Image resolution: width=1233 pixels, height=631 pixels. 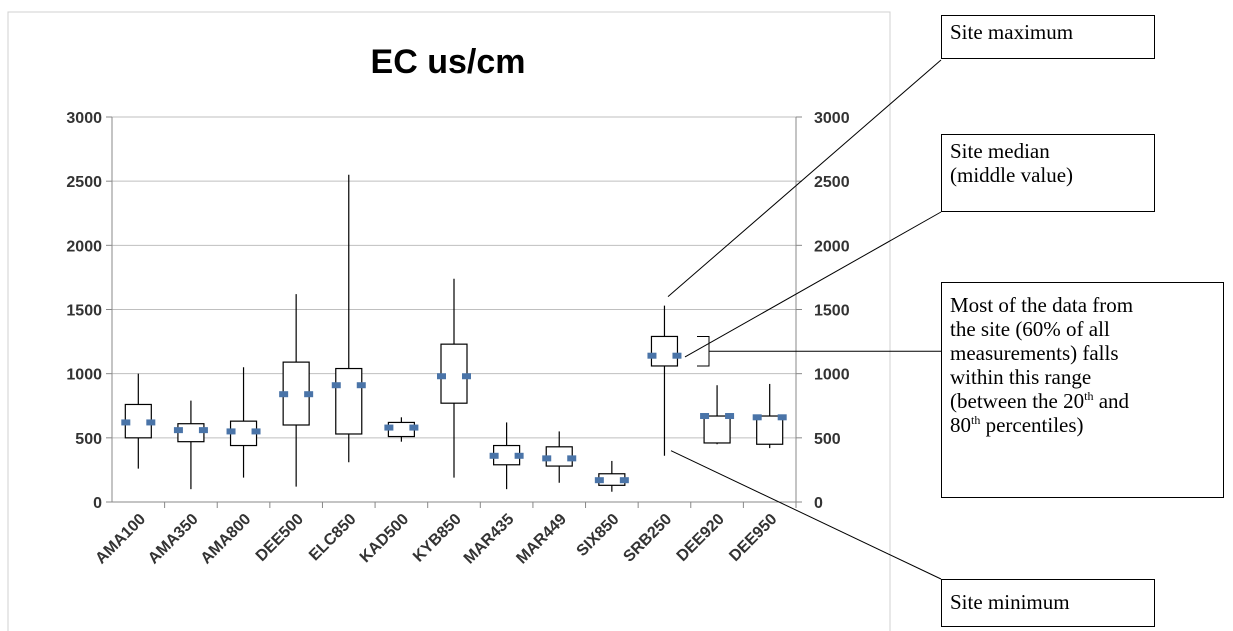 What do you see at coordinates (1030, 329) in the screenshot?
I see `callout-range-line2: the site (60% of all` at bounding box center [1030, 329].